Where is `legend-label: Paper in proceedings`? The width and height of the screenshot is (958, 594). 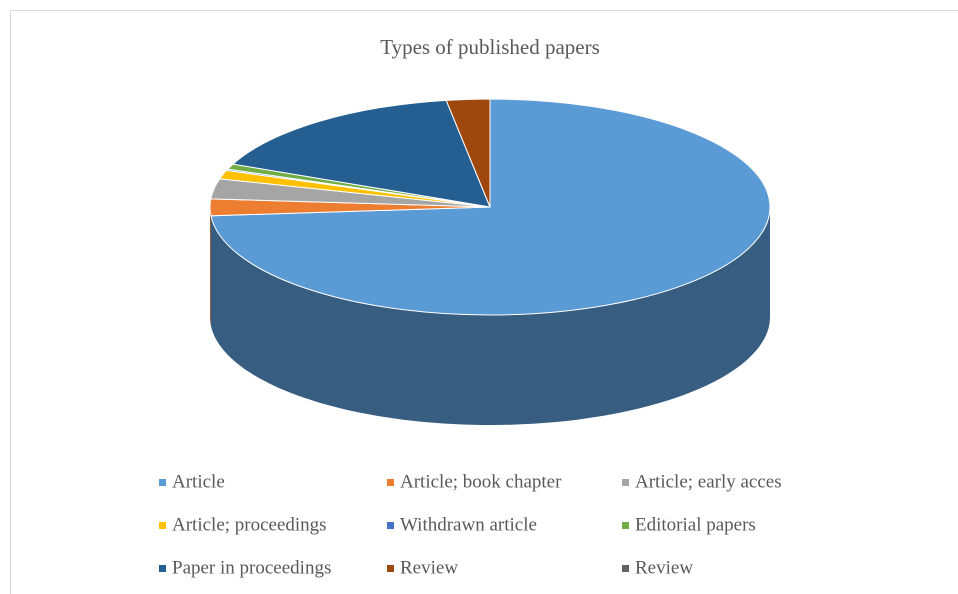 legend-label: Paper in proceedings is located at coordinates (251, 567).